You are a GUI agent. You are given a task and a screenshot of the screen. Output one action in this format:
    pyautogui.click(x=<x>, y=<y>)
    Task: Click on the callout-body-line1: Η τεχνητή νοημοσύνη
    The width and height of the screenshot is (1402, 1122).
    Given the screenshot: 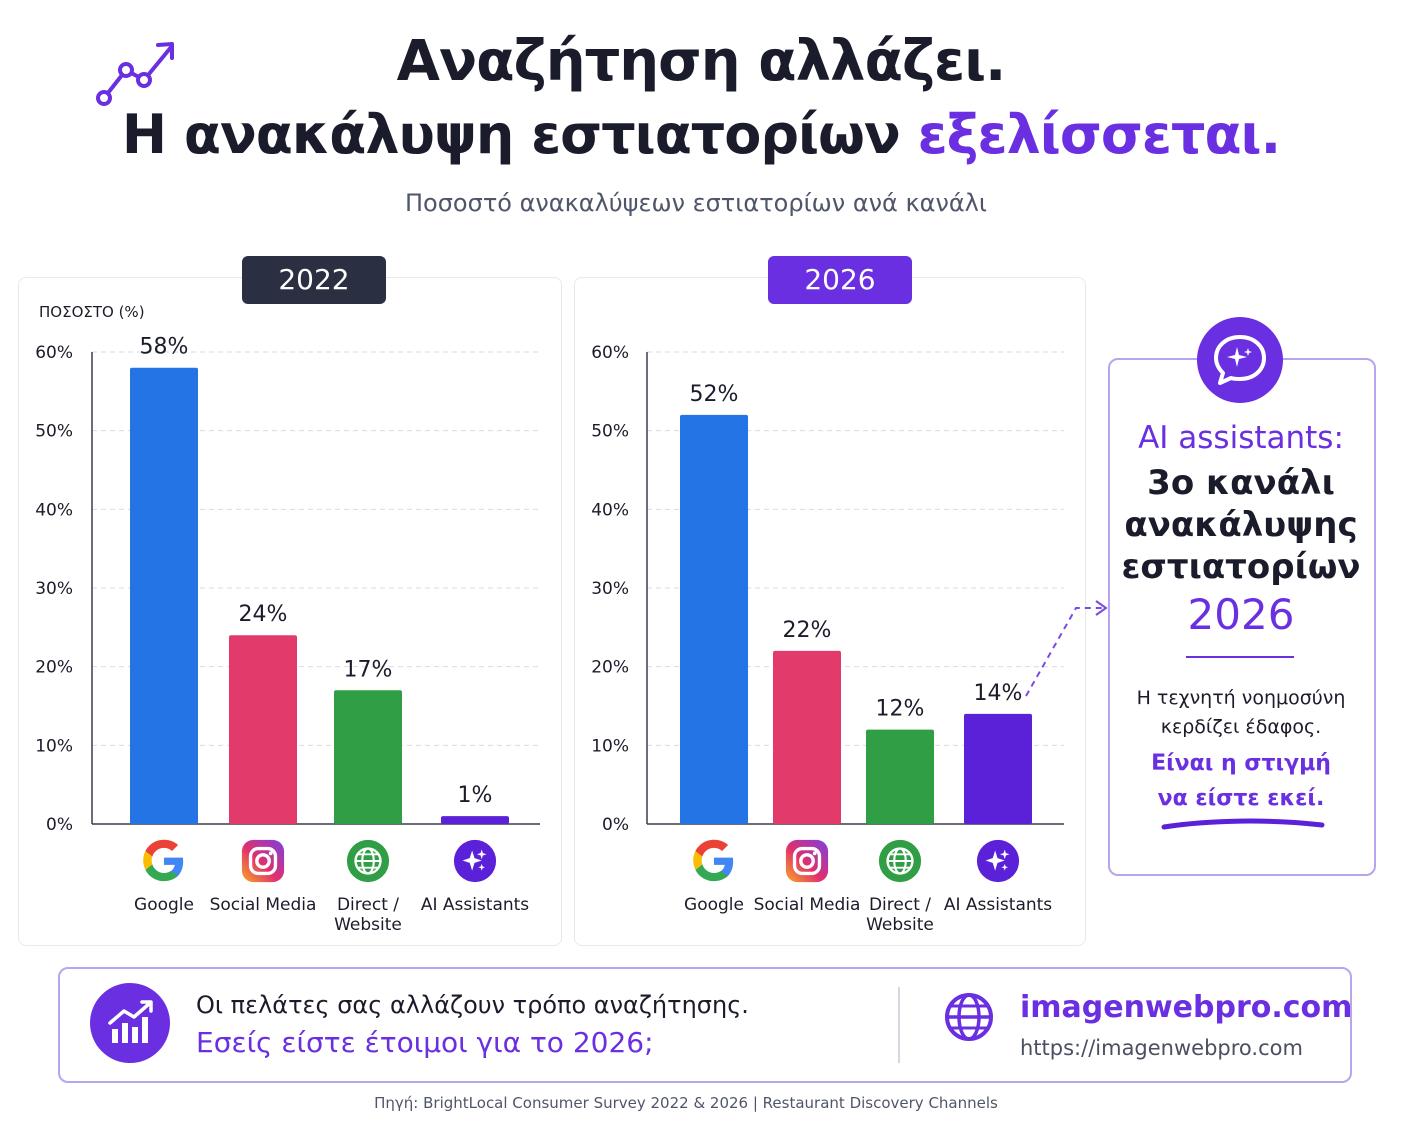 What is the action you would take?
    pyautogui.click(x=1241, y=698)
    